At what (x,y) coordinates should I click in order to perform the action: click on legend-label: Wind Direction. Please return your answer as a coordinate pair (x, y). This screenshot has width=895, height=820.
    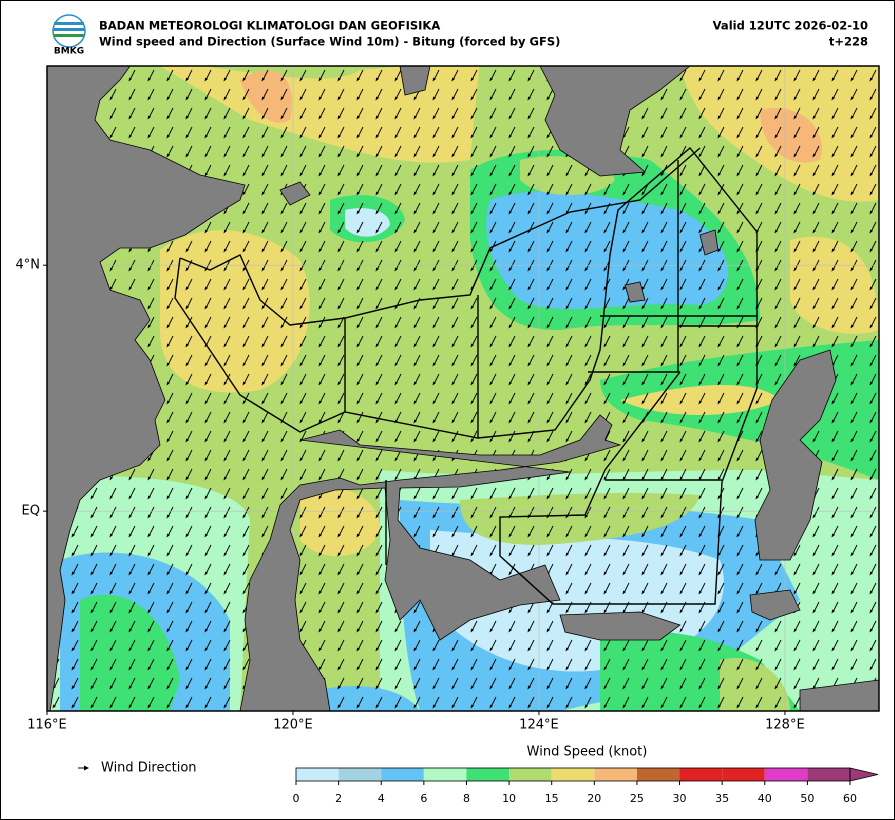
    Looking at the image, I should click on (149, 768).